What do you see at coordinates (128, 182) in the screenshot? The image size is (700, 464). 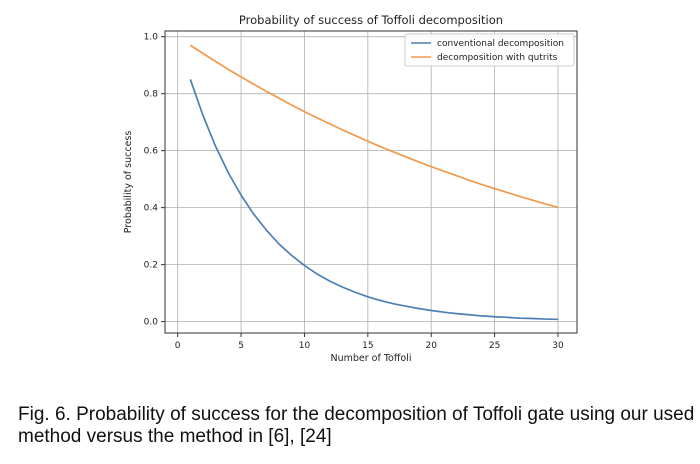 I see `y-axis-label: Probability of success` at bounding box center [128, 182].